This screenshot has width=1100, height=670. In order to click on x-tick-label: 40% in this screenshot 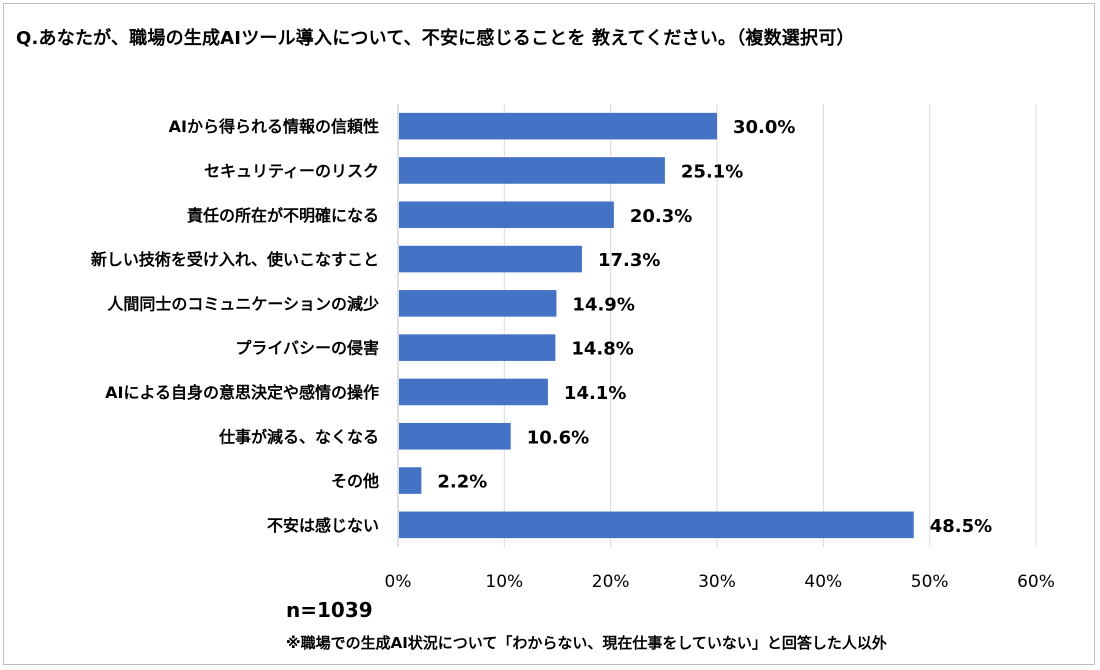, I will do `click(823, 582)`.